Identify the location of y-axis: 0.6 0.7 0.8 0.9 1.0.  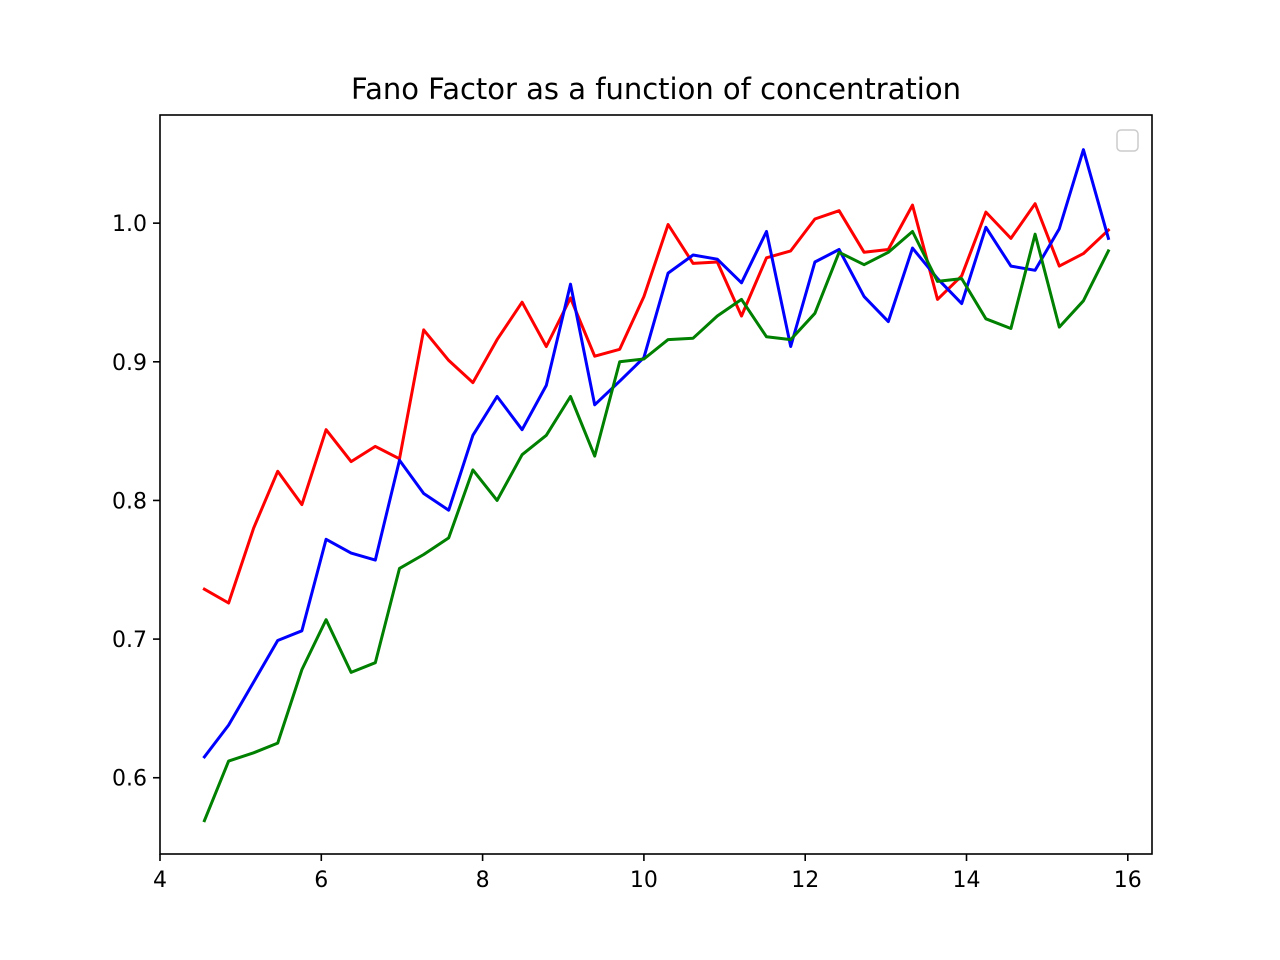
(136, 502).